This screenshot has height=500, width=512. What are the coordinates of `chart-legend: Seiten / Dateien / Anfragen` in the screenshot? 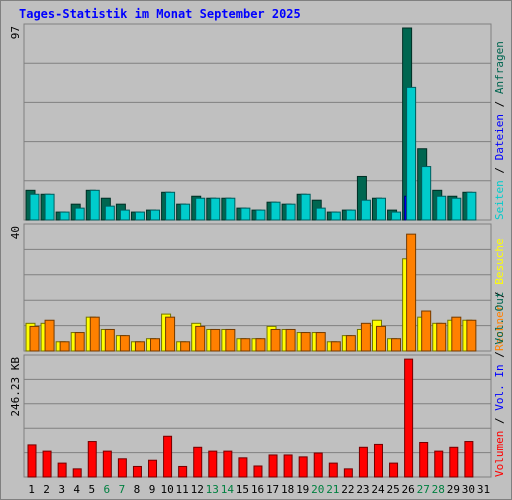 It's located at (499, 130).